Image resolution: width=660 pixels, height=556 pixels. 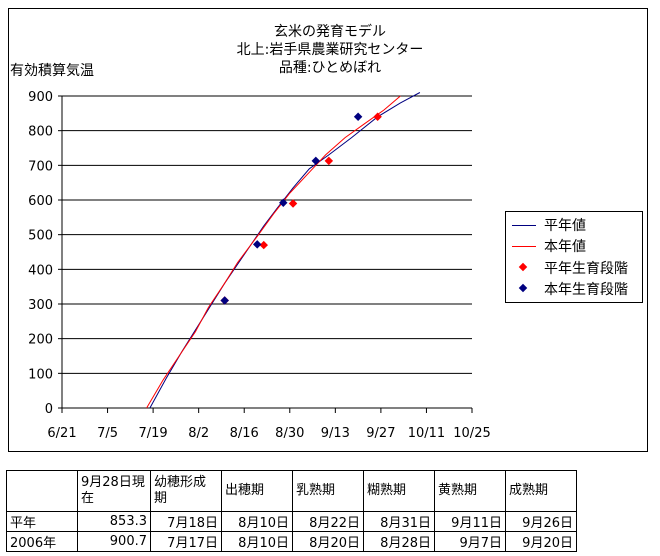 I want to click on chart-title-line-2: 北上:岩手県農業研究センター, so click(x=330, y=50).